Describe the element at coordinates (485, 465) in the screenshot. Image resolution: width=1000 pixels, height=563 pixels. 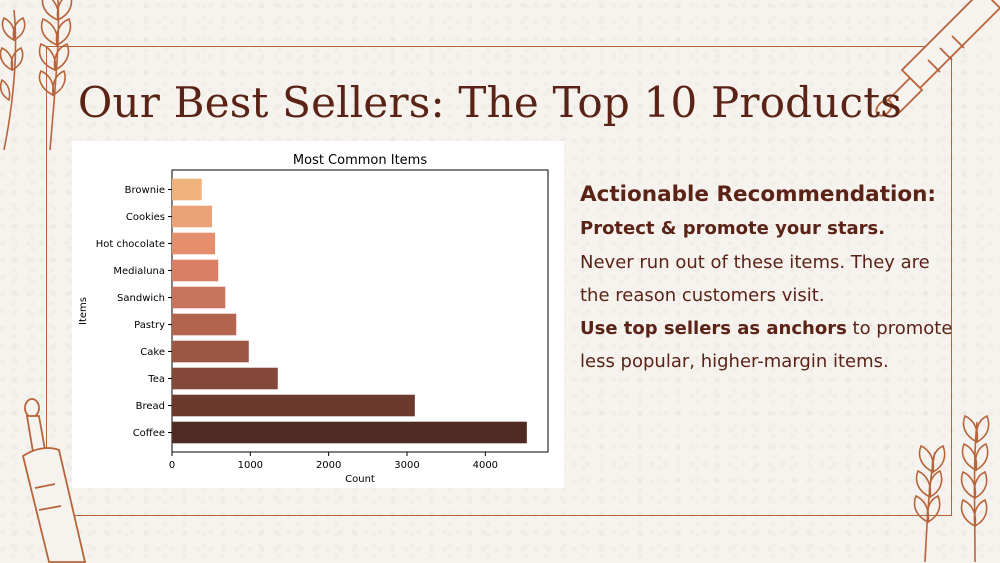
I see `x-tick-label: 4000` at that location.